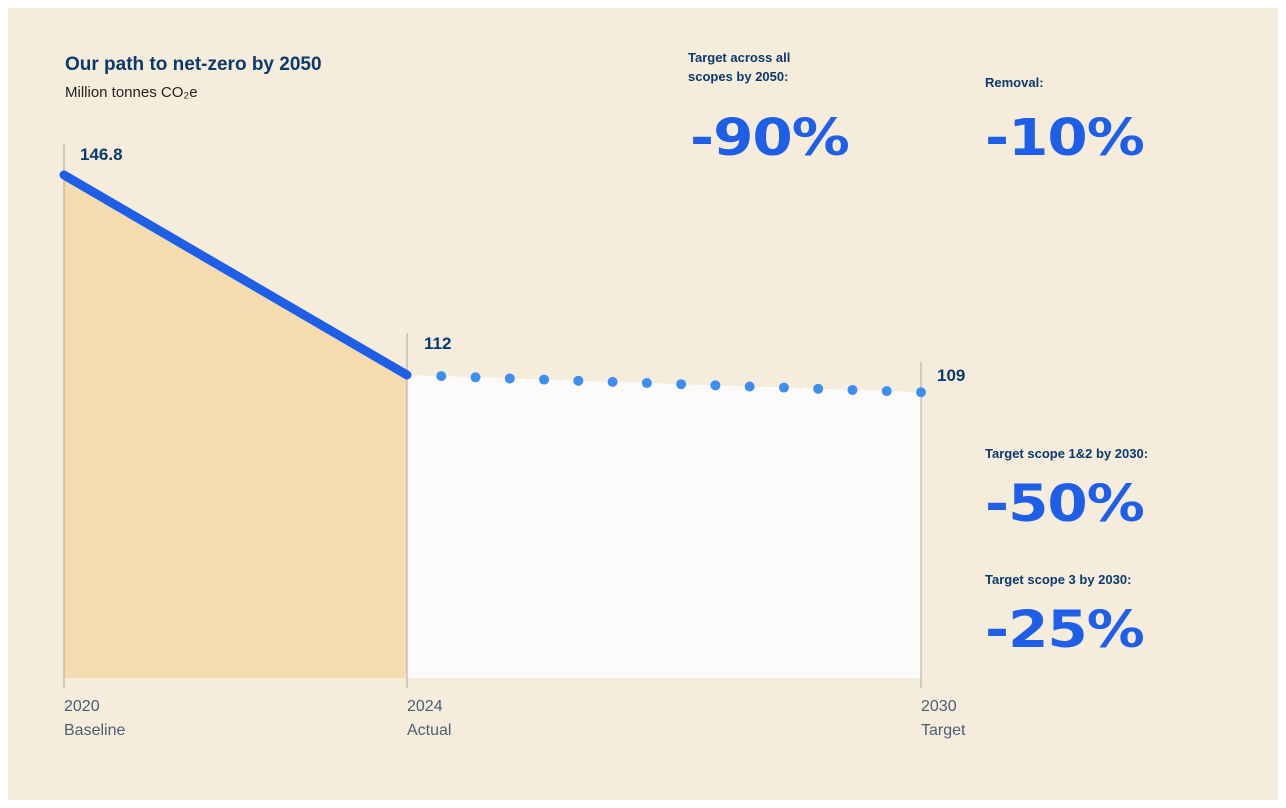  What do you see at coordinates (739, 67) in the screenshot?
I see `kpi-all-scopes-label: Target across all scopes by 2050:` at bounding box center [739, 67].